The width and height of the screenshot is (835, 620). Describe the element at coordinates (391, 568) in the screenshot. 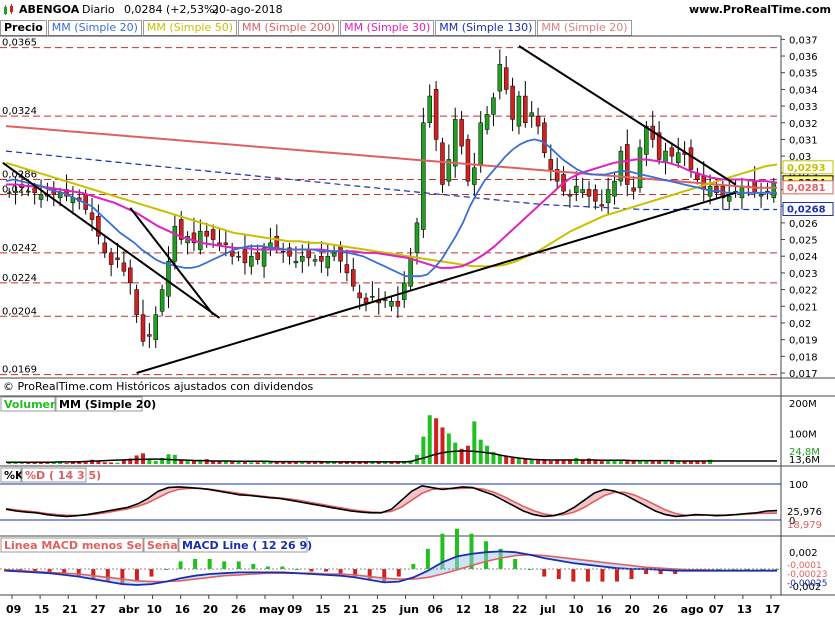

I see `macd-signal-line` at that location.